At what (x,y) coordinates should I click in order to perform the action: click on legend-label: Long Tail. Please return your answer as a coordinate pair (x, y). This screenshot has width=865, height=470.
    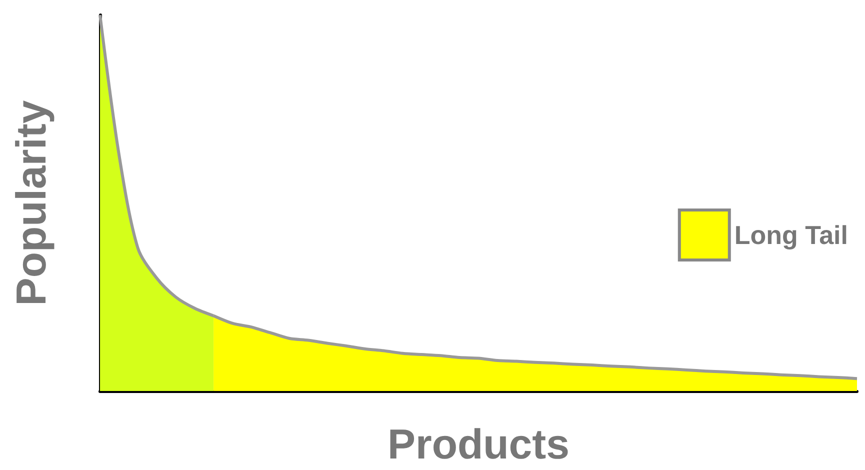
    Looking at the image, I should click on (791, 235).